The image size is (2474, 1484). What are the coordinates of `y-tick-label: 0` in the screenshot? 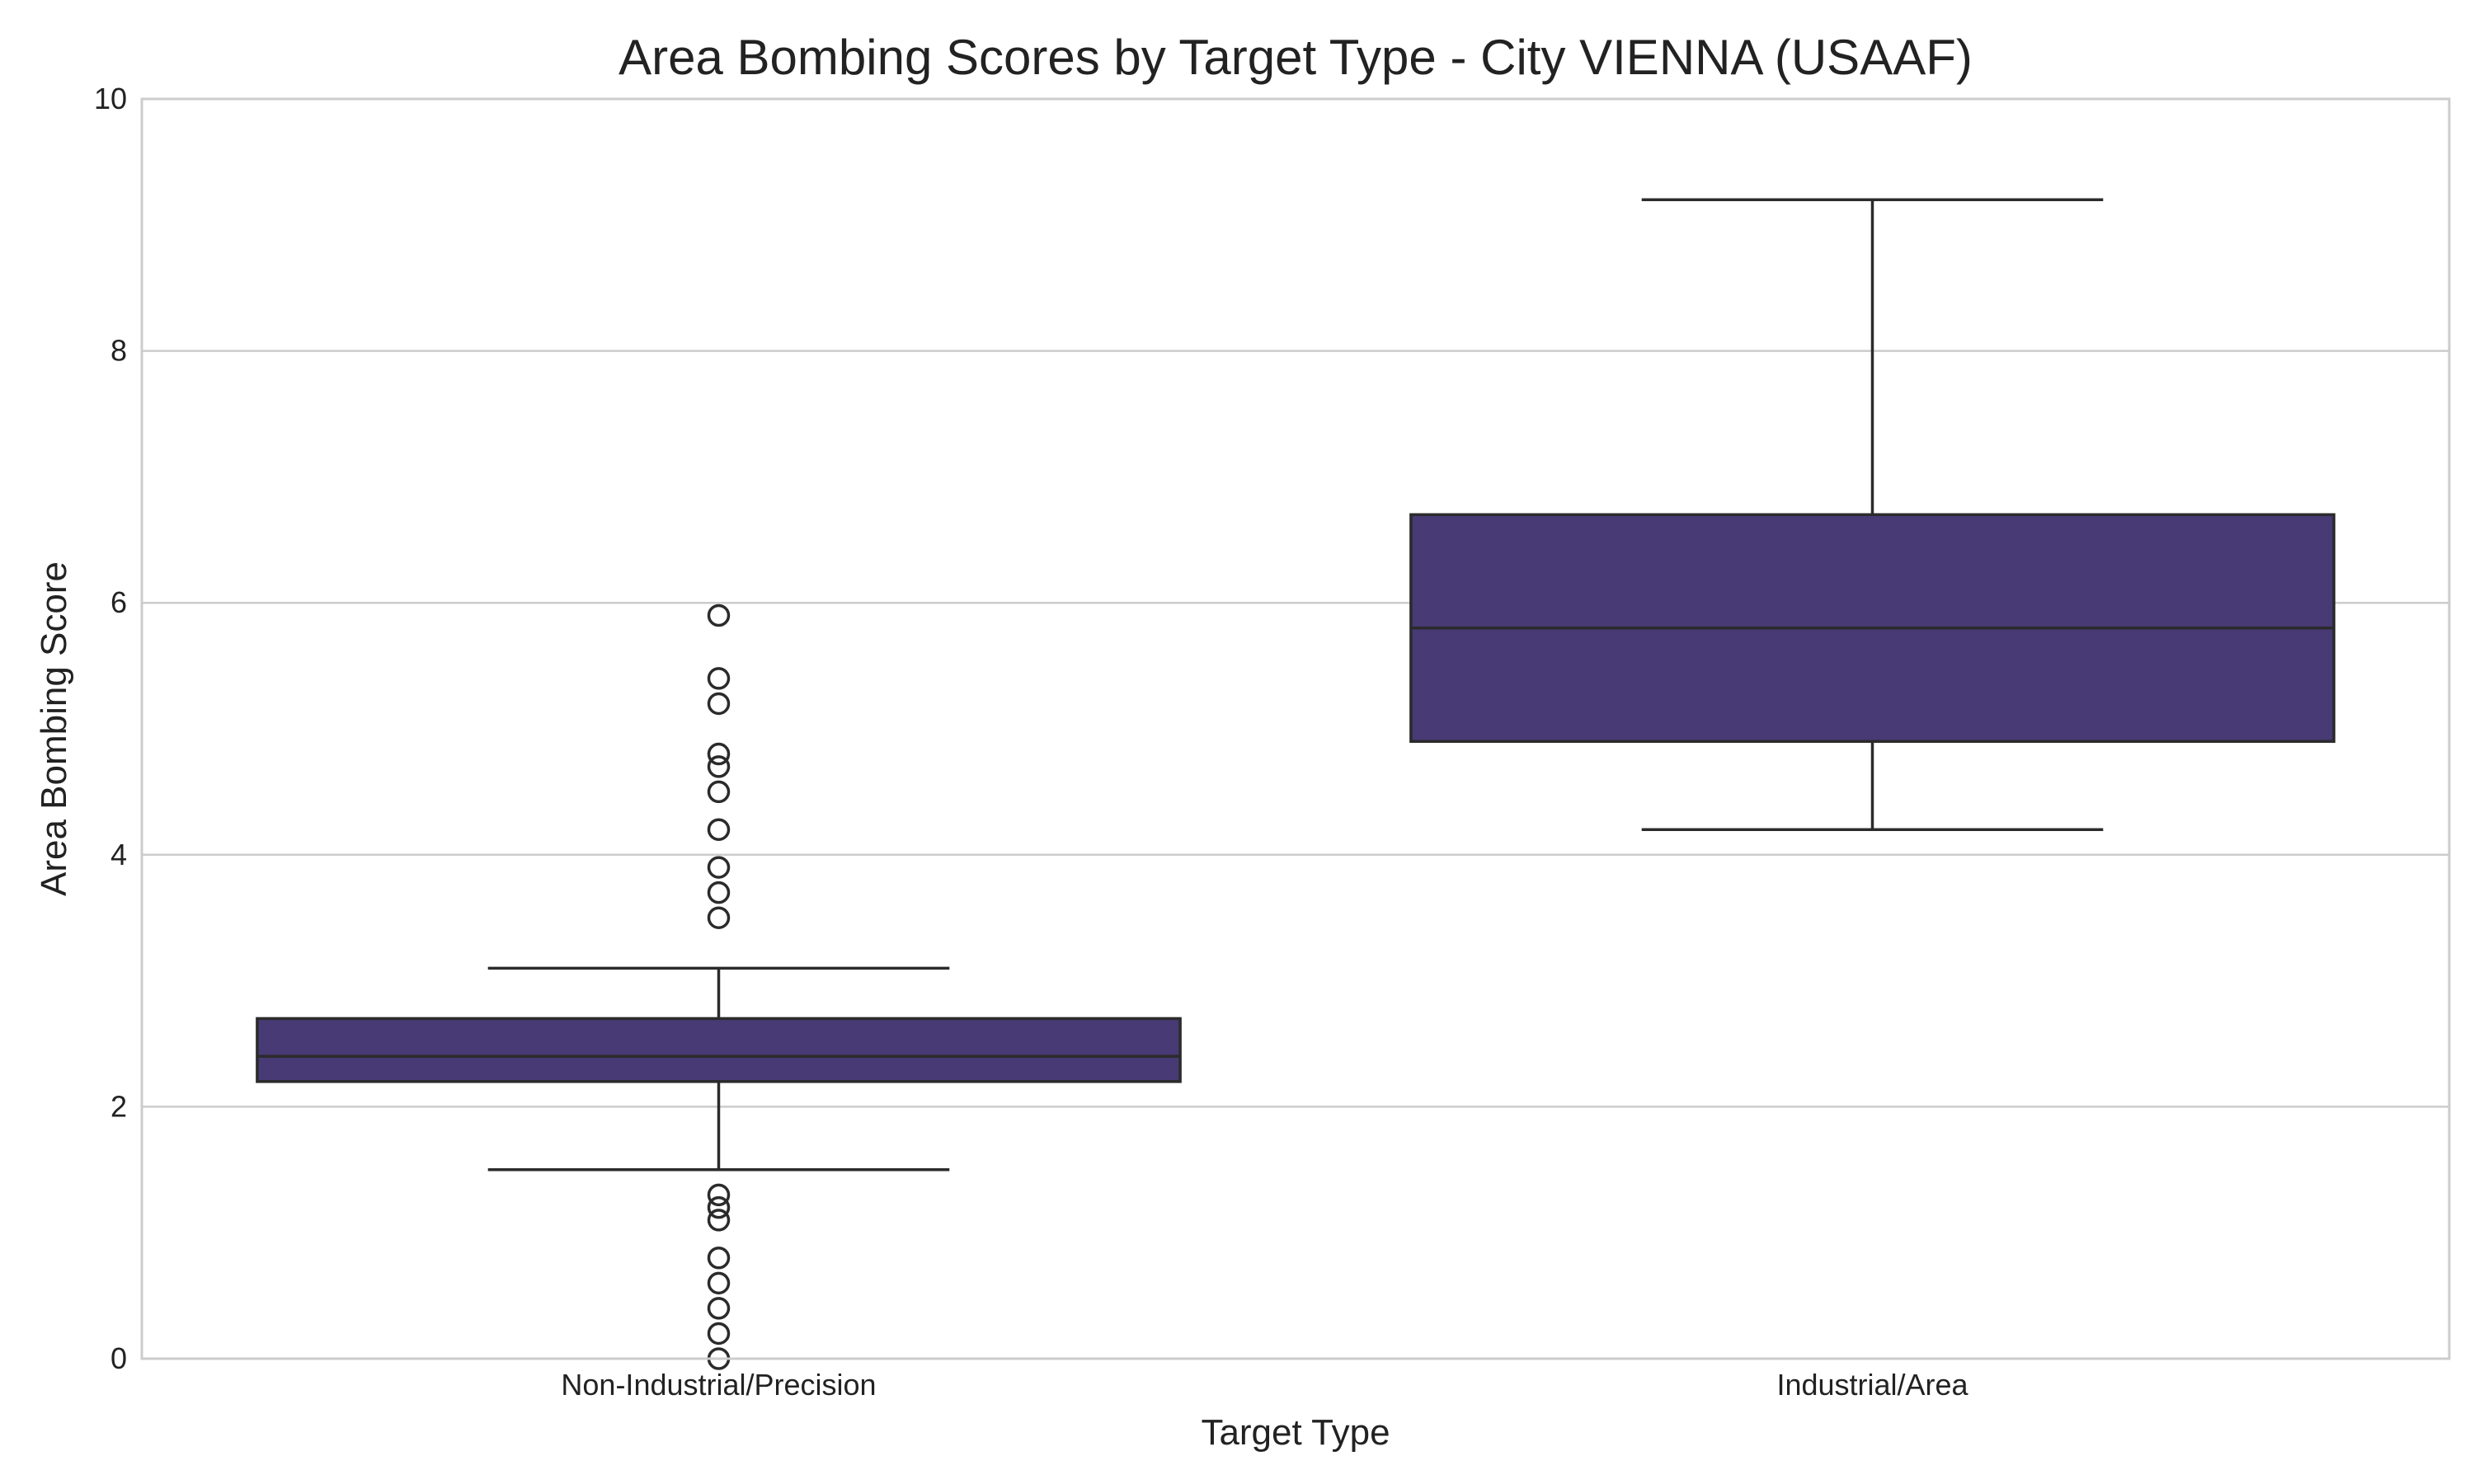 It's located at (119, 1358).